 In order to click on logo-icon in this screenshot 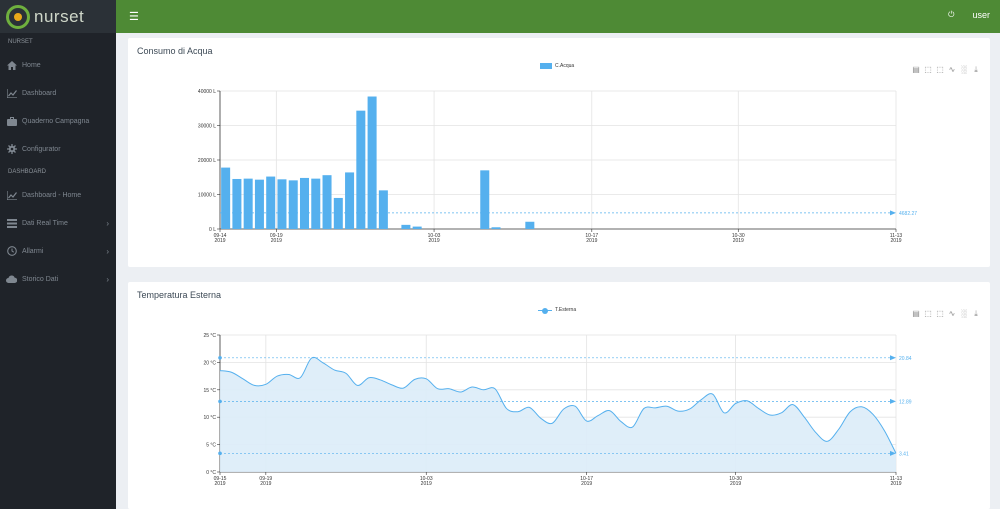, I will do `click(18, 16)`.